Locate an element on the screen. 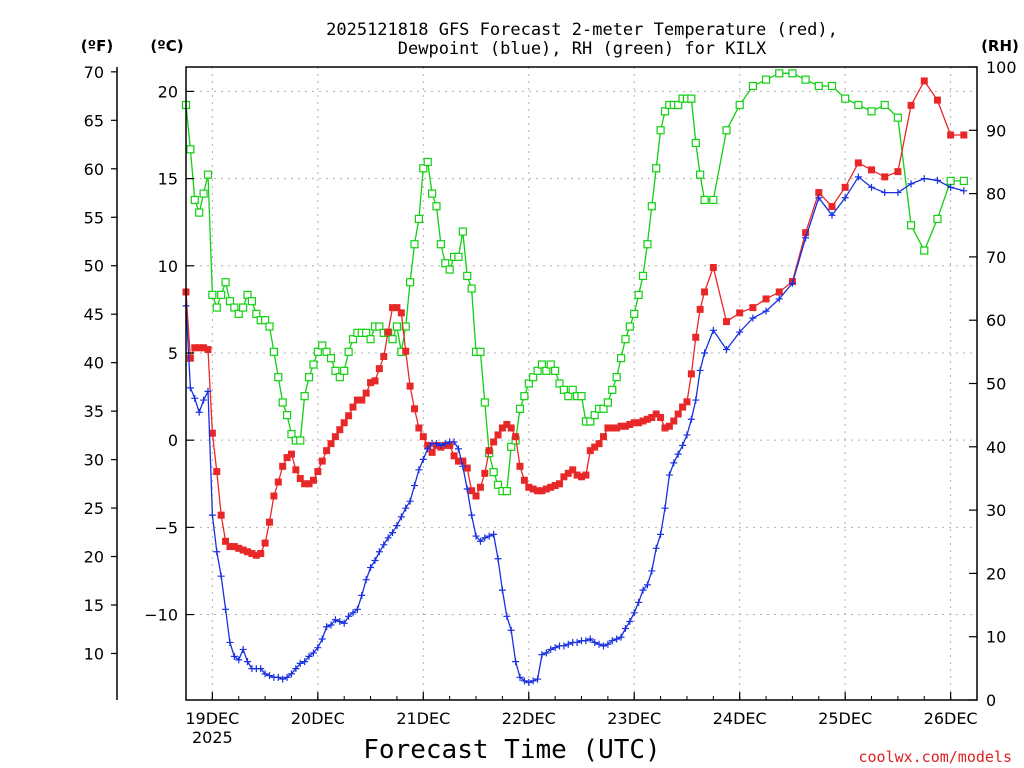 The height and width of the screenshot is (768, 1024). x-tick-label: 21DEC is located at coordinates (423, 718).